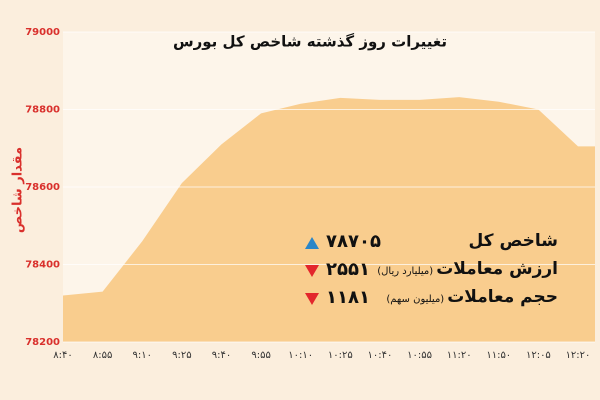 This screenshot has width=600, height=400. Describe the element at coordinates (459, 355) in the screenshot. I see `x-tick-label: ۱۱:۲۰` at that location.